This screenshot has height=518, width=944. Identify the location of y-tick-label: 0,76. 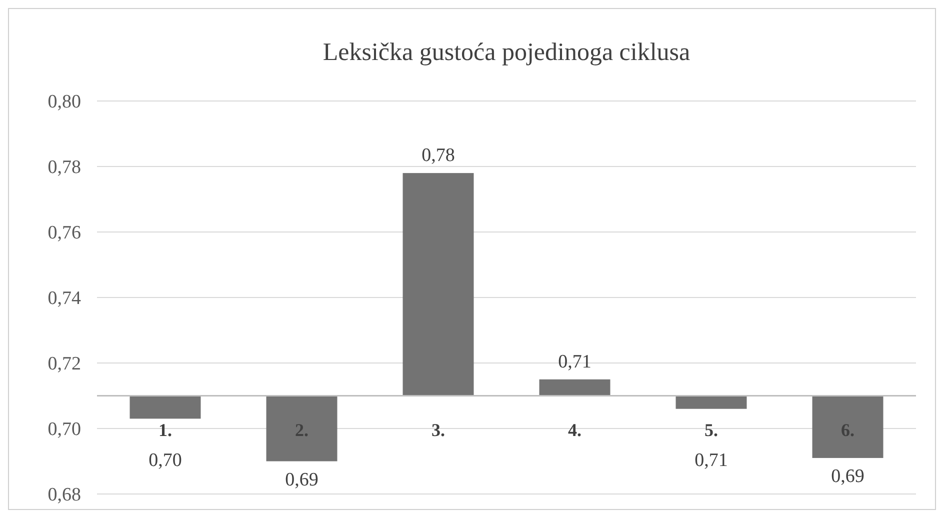
(64, 233).